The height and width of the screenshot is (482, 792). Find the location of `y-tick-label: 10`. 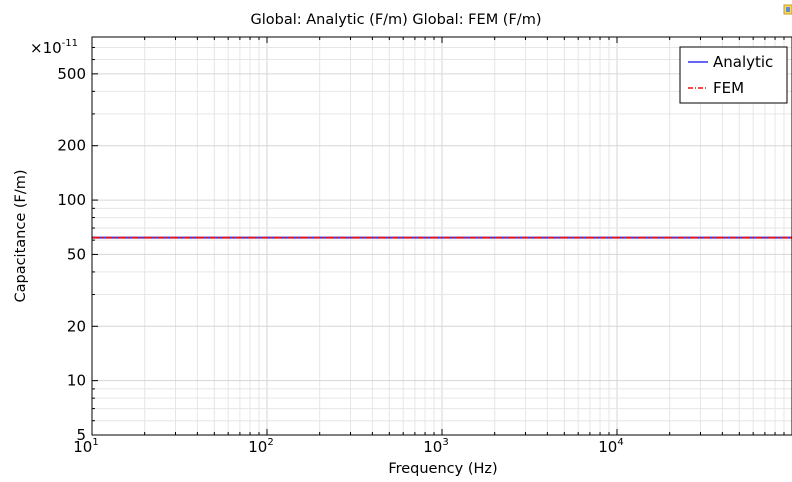

y-tick-label: 10 is located at coordinates (76, 381).